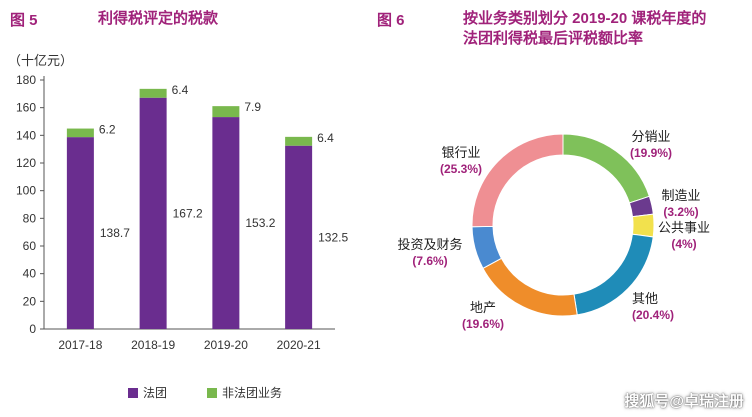 Image resolution: width=752 pixels, height=417 pixels. Describe the element at coordinates (32, 329) in the screenshot. I see `y-tick-label: 0` at that location.